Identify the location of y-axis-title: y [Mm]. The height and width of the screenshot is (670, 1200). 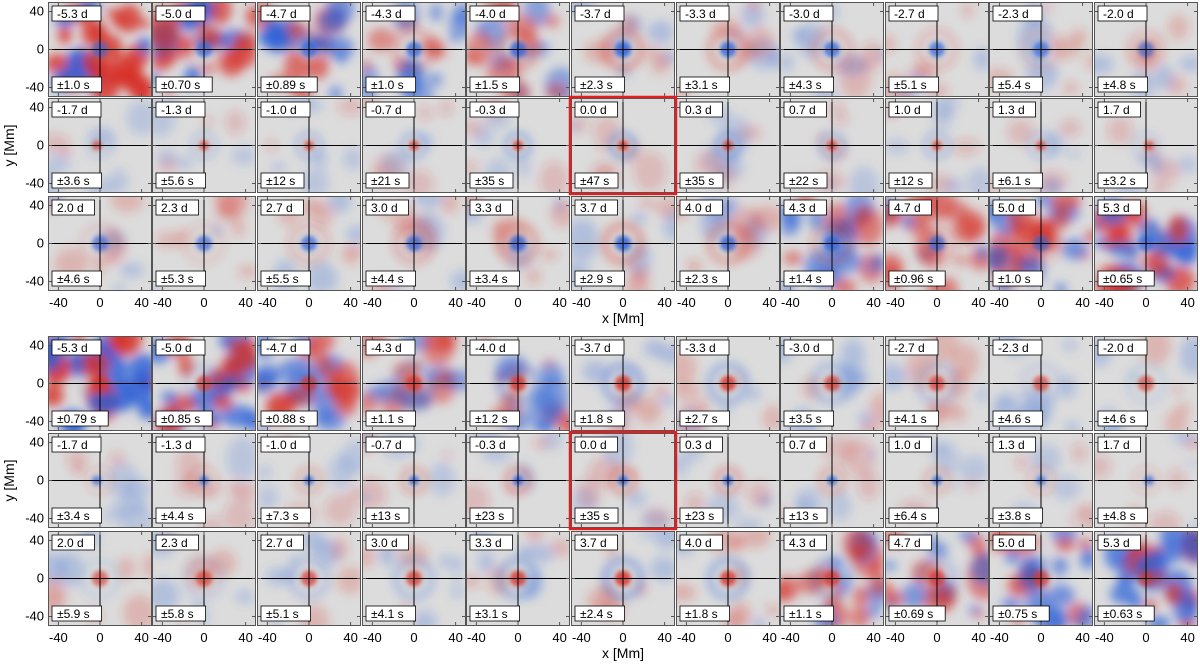
(9, 146).